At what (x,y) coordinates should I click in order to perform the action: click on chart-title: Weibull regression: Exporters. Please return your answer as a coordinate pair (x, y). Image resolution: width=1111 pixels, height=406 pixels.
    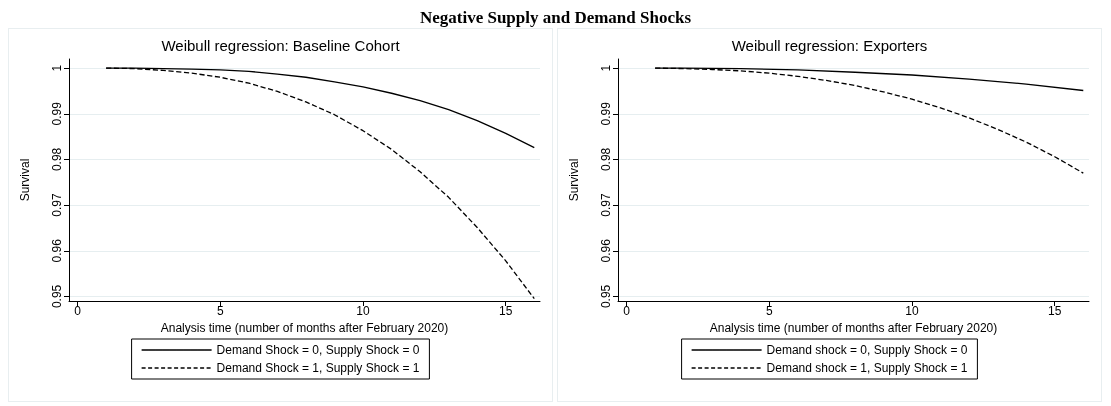
    Looking at the image, I should click on (829, 45).